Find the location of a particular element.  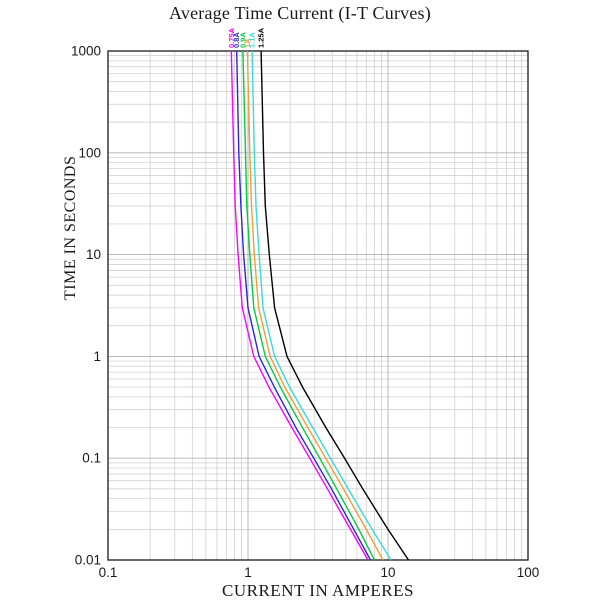

x-axis-title: CURRENT IN AMPERES is located at coordinates (318, 590).